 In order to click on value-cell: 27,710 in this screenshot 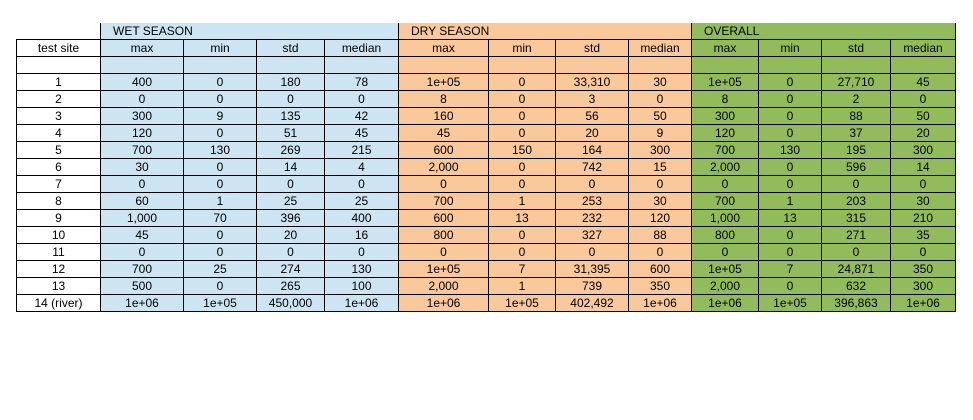, I will do `click(856, 82)`.